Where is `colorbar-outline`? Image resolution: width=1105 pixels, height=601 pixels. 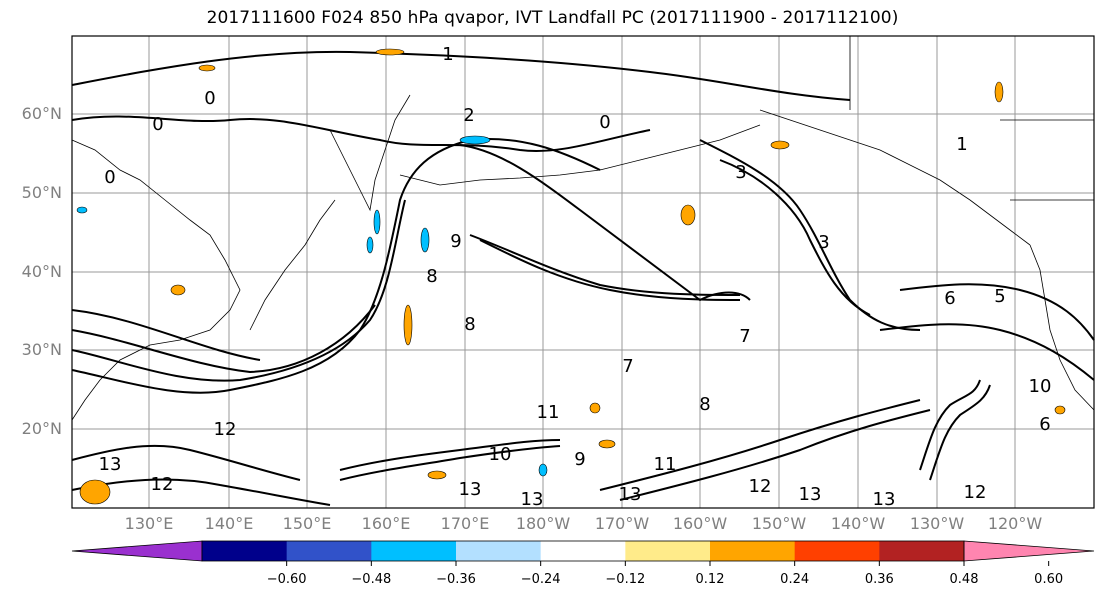 colorbar-outline is located at coordinates (583, 551).